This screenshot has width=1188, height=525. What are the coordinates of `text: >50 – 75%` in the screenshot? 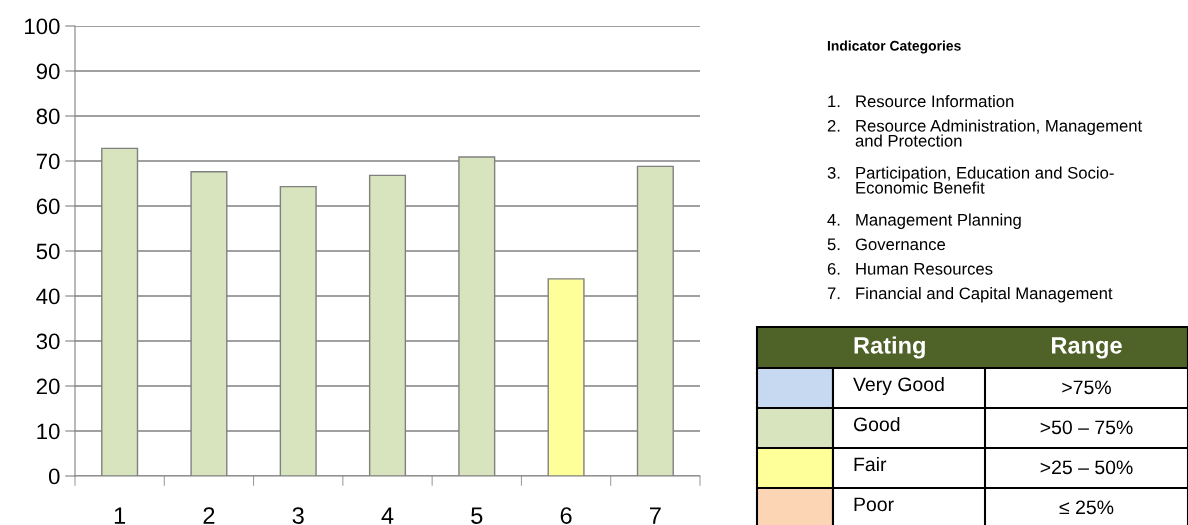 It's located at (1086, 427).